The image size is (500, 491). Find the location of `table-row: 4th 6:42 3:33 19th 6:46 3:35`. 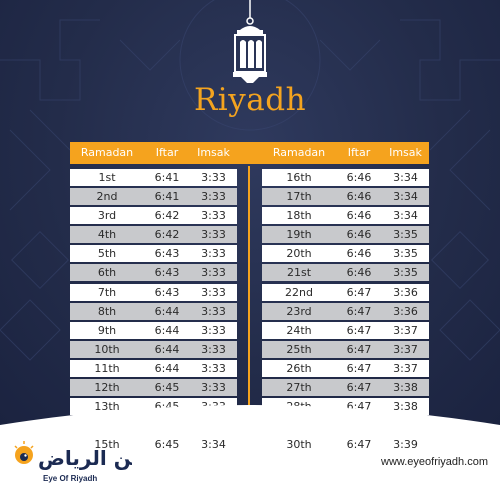

table-row: 4th 6:42 3:33 19th 6:46 3:35 is located at coordinates (249, 234).